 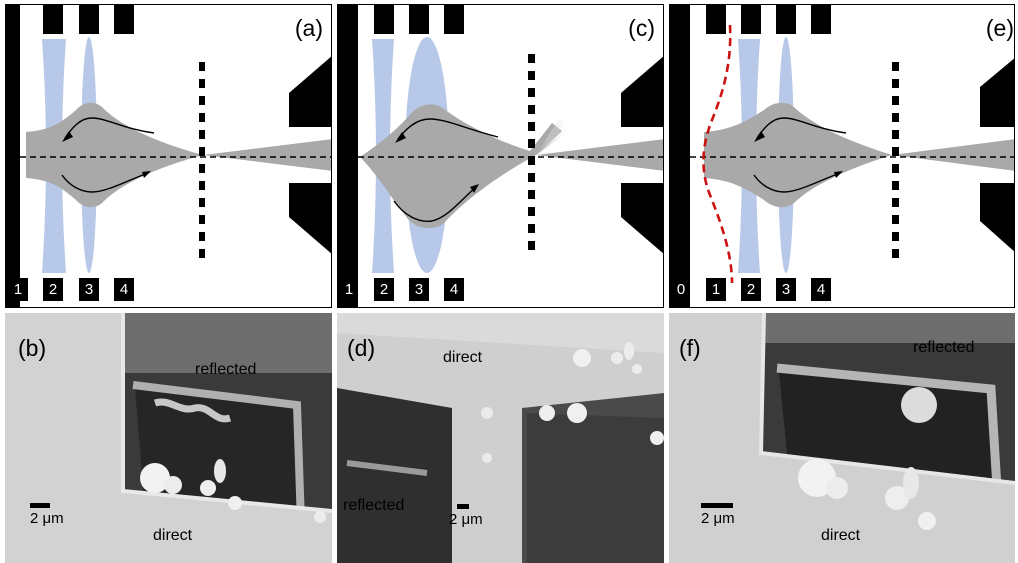 I want to click on wavefront-curve, so click(x=718, y=154).